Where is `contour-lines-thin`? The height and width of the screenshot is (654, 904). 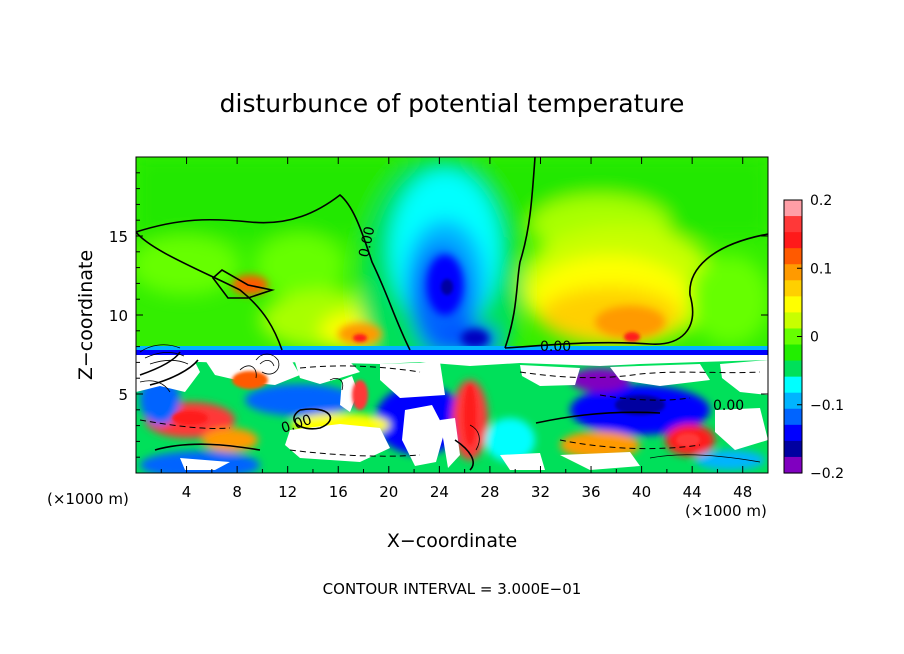
contour-lines-thin is located at coordinates (450, 403).